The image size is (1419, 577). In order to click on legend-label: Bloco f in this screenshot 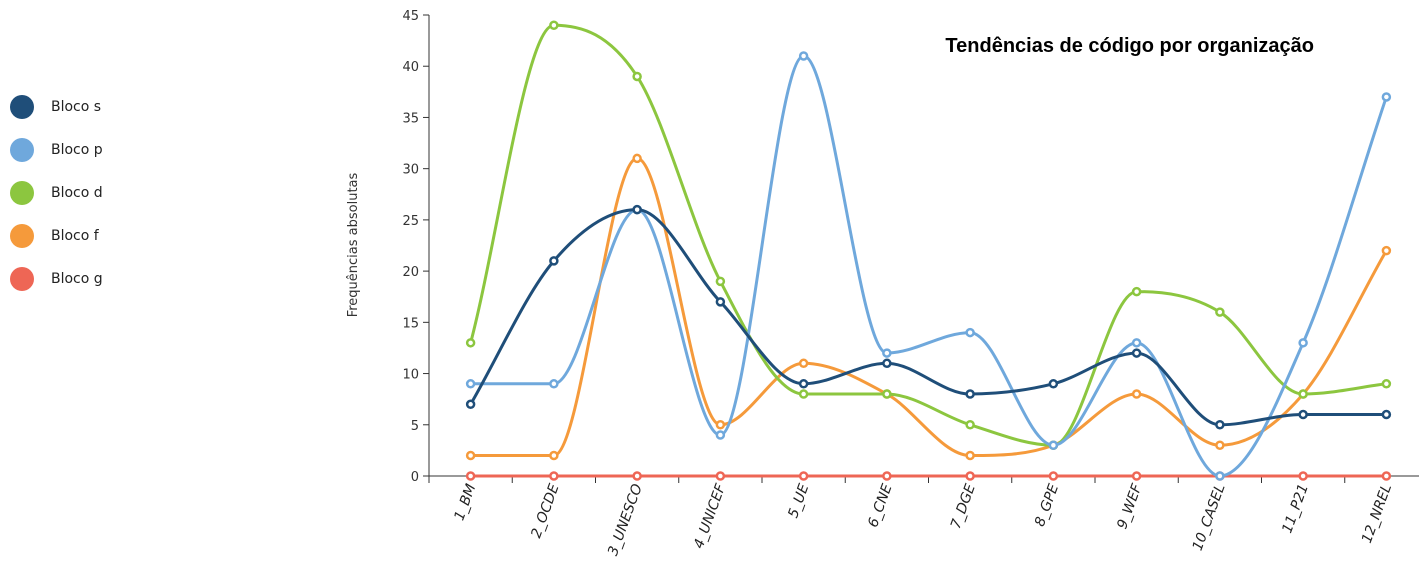, I will do `click(75, 235)`.